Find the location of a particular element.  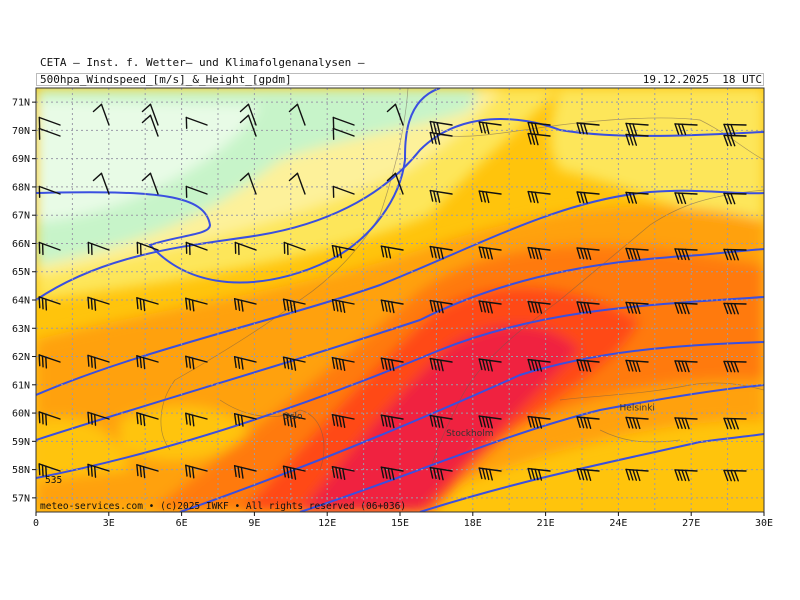

lat-tick-label: 61N is located at coordinates (21, 385).